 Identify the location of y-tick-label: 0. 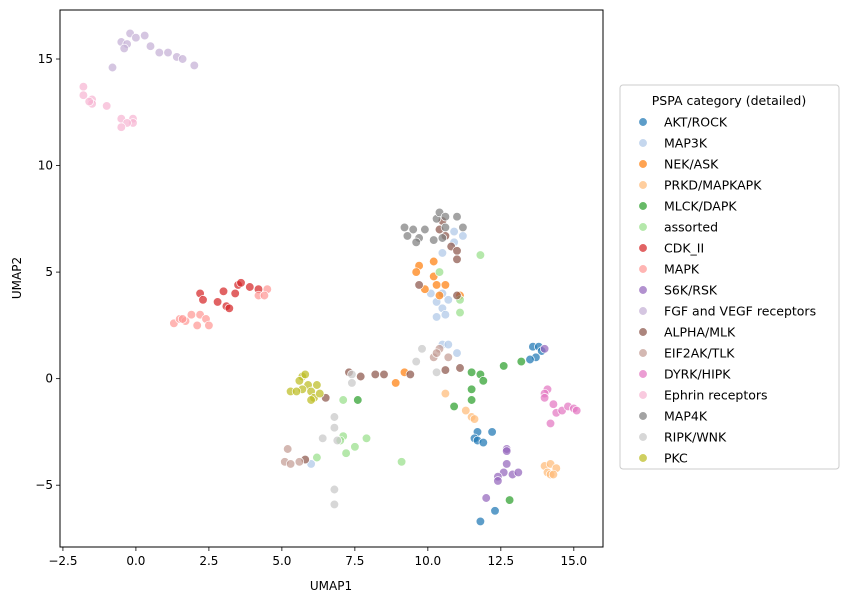
(49, 379).